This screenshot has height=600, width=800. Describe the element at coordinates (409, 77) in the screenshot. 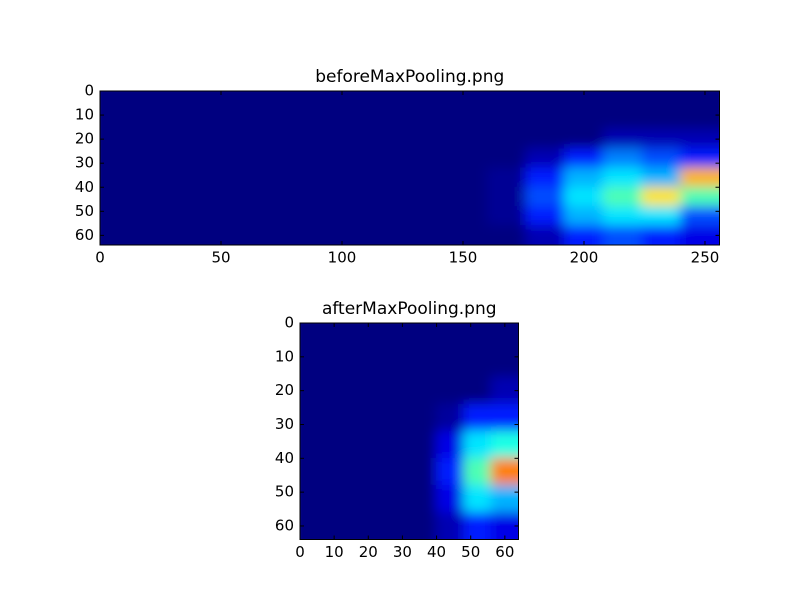

I see `chart-title: beforeMaxPooling.png` at that location.